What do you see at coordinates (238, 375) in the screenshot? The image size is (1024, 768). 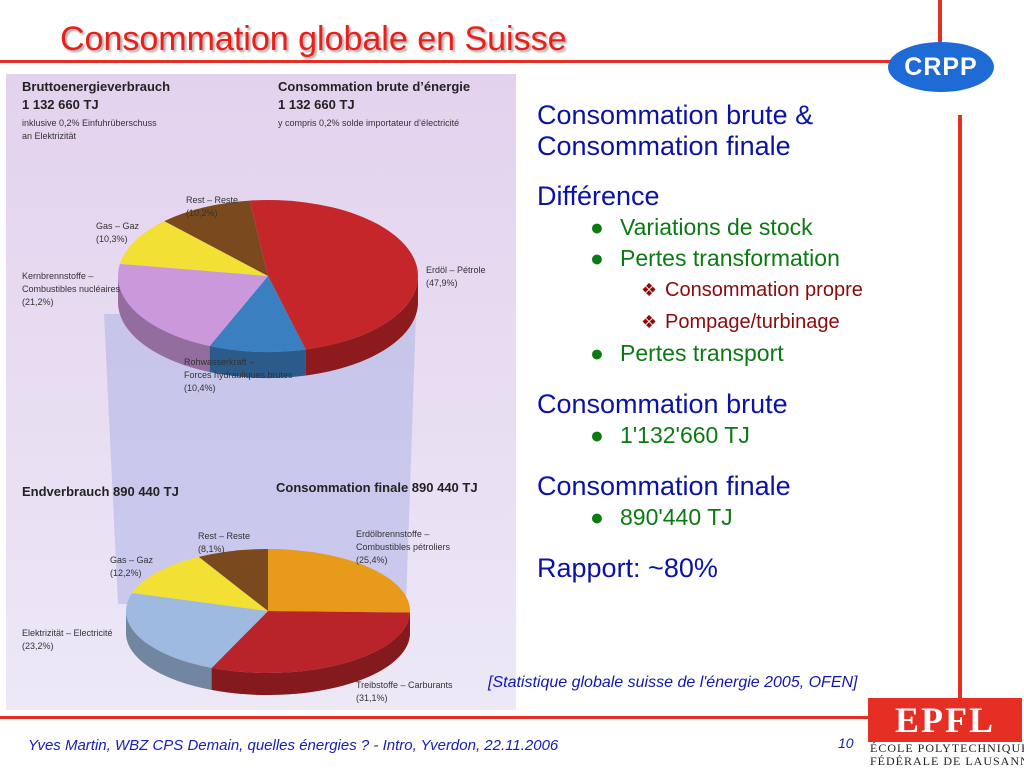 I see `label-hydro-top-2: Forces hydrauliques brutes` at bounding box center [238, 375].